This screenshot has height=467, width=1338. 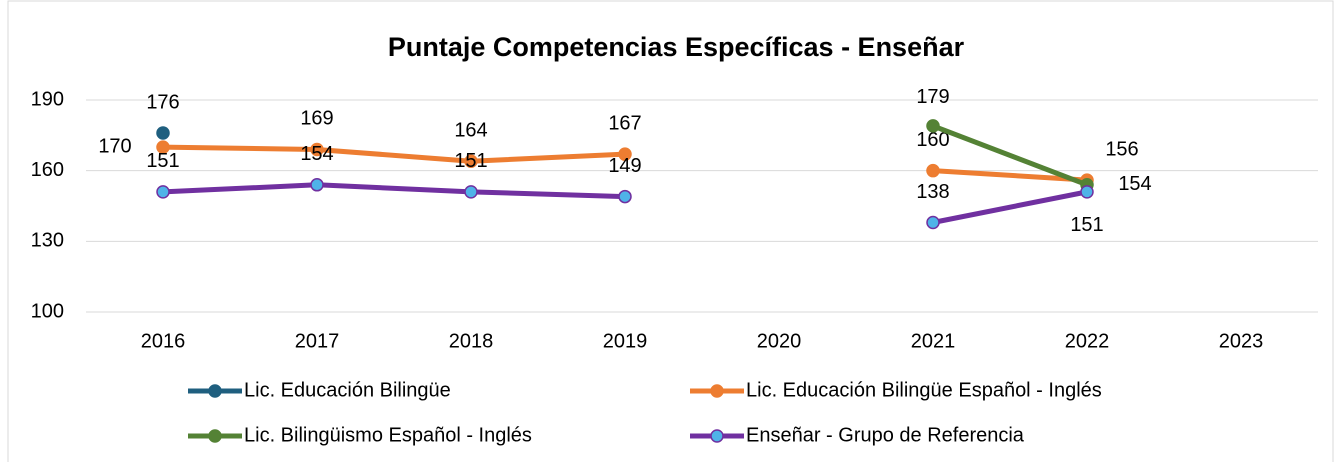 I want to click on data-label: 176, so click(x=162, y=102).